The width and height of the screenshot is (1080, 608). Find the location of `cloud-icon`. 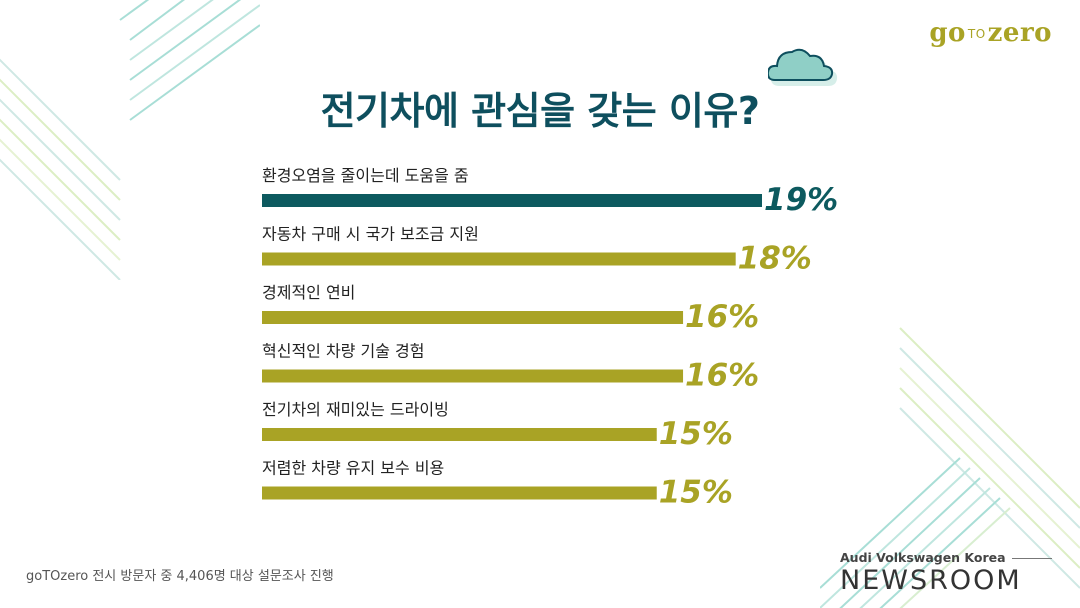

cloud-icon is located at coordinates (803, 67).